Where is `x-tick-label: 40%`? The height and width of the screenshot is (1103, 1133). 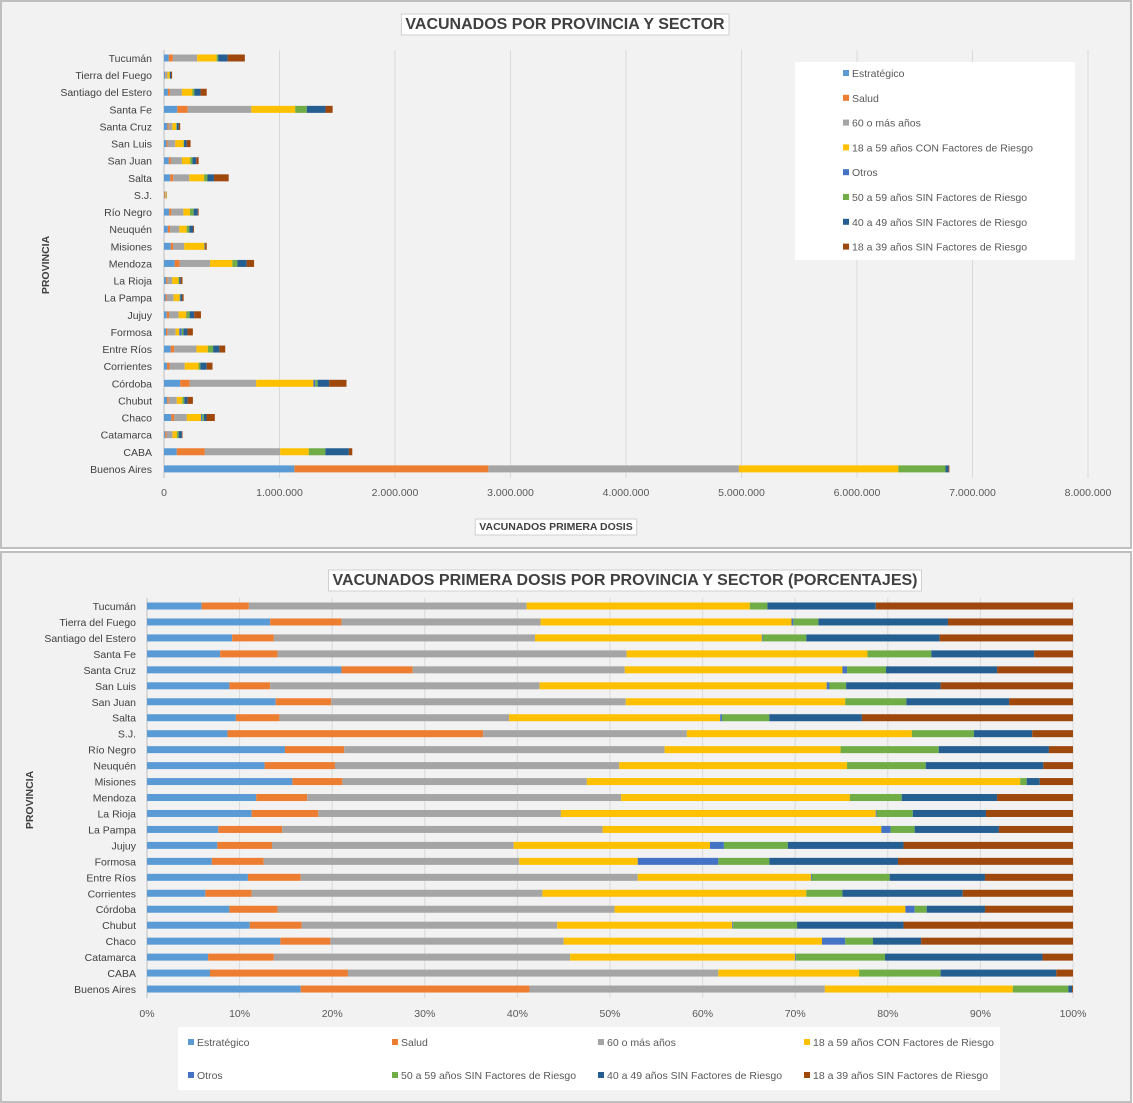
x-tick-label: 40% is located at coordinates (517, 1014).